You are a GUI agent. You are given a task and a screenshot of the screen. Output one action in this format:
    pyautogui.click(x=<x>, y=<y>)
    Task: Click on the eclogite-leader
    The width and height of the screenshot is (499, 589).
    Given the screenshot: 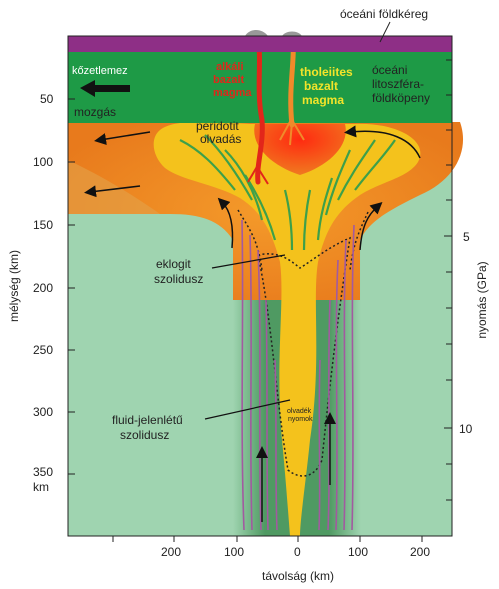 What is the action you would take?
    pyautogui.click(x=248, y=261)
    